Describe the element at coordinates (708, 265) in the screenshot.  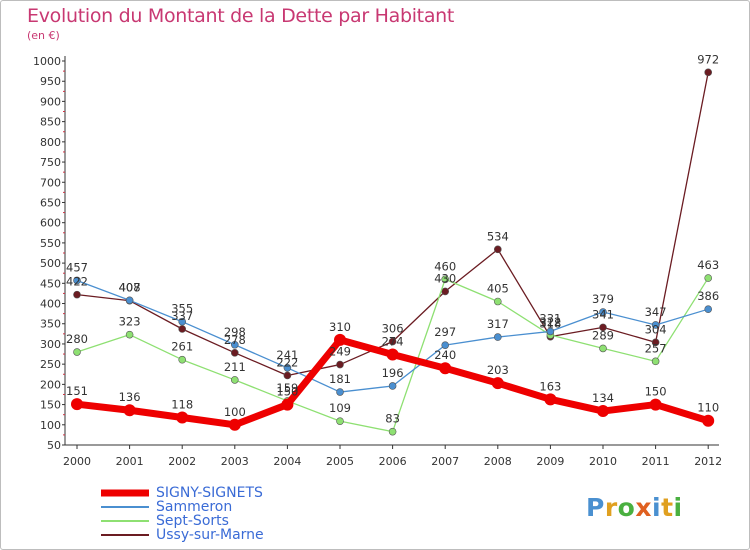
I see `data-label: 463` at that location.